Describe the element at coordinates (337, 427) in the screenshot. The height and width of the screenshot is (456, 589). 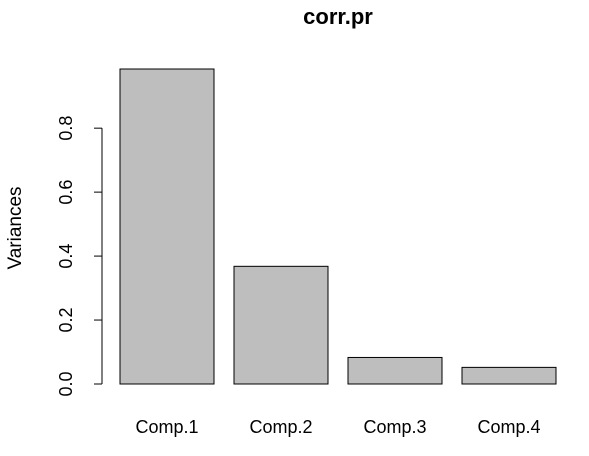
I see `x-axis-category-labels: Comp.1 Comp.2 Comp.3 Comp.4` at that location.